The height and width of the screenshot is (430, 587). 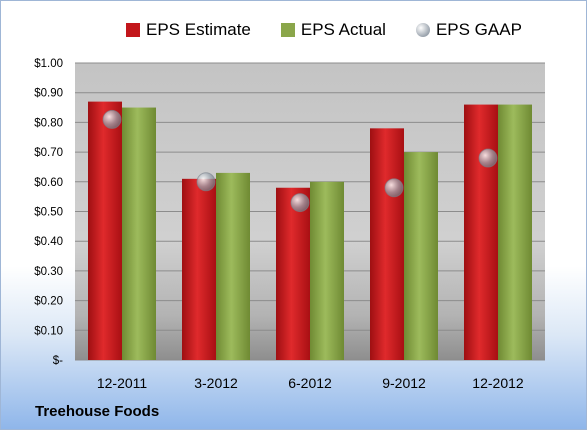 I want to click on y-tick-label: $0.70, so click(x=48, y=153).